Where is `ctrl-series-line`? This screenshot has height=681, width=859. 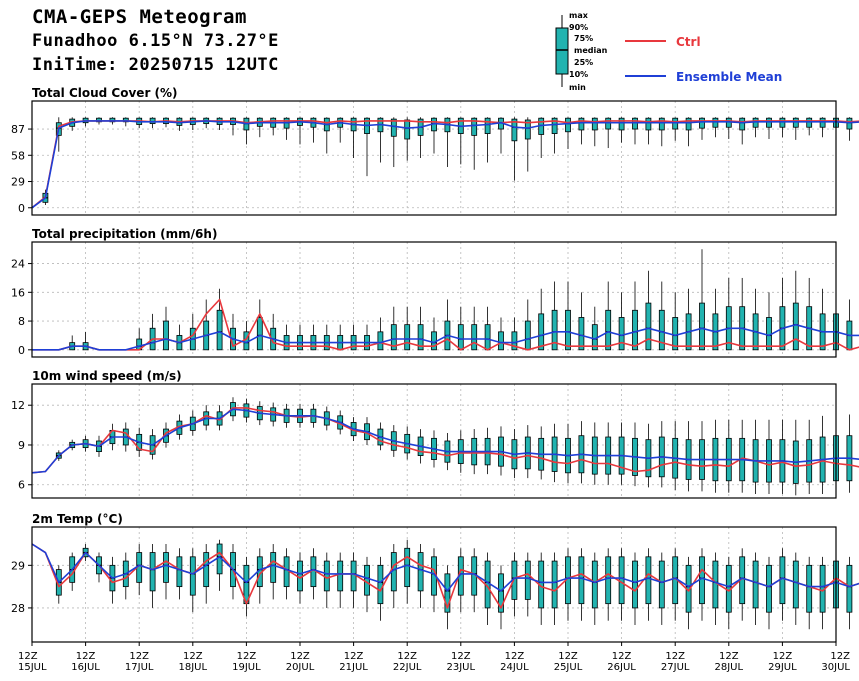
ctrl-series-line is located at coordinates (445, 324).